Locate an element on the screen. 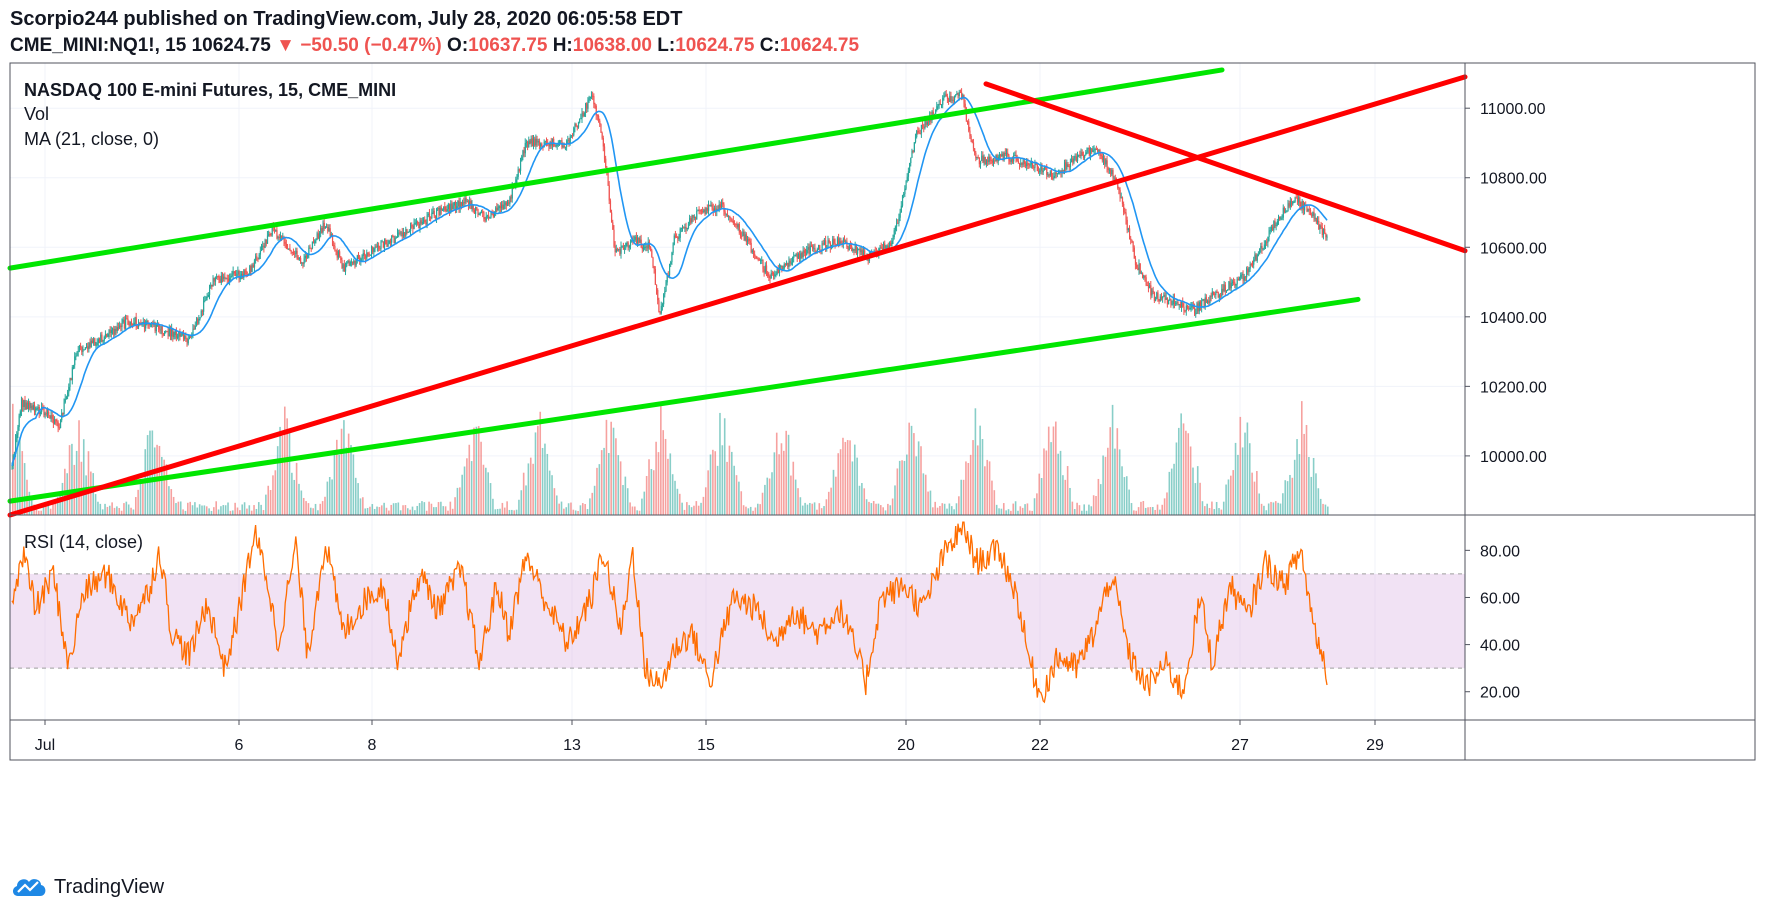 The height and width of the screenshot is (918, 1769). footer: TradingView is located at coordinates (87, 887).